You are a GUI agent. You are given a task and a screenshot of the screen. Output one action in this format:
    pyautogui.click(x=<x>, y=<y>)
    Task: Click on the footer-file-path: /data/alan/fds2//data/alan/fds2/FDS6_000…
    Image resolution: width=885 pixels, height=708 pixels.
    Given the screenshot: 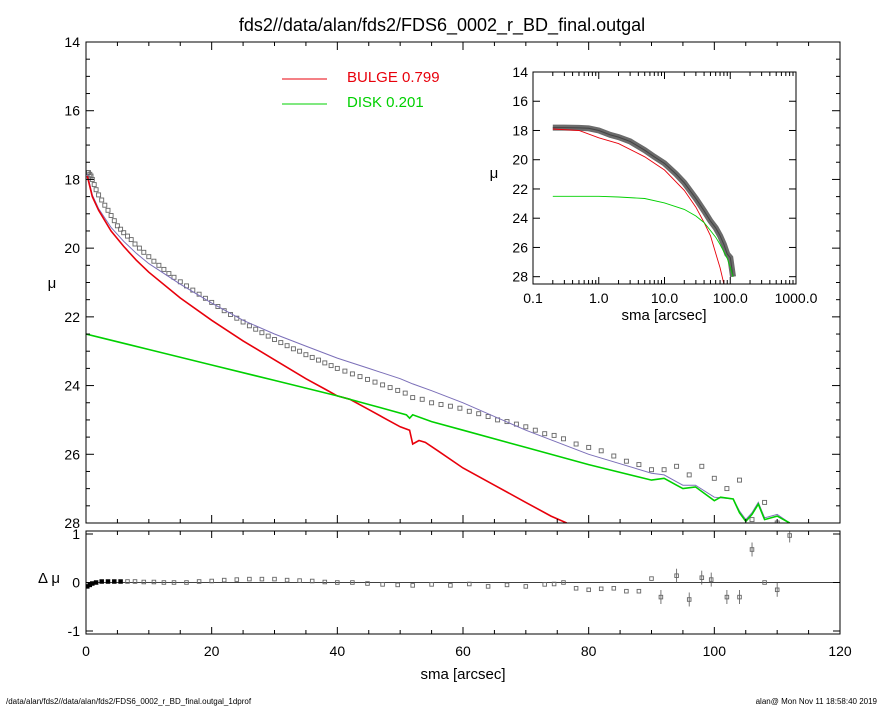 What is the action you would take?
    pyautogui.click(x=129, y=701)
    